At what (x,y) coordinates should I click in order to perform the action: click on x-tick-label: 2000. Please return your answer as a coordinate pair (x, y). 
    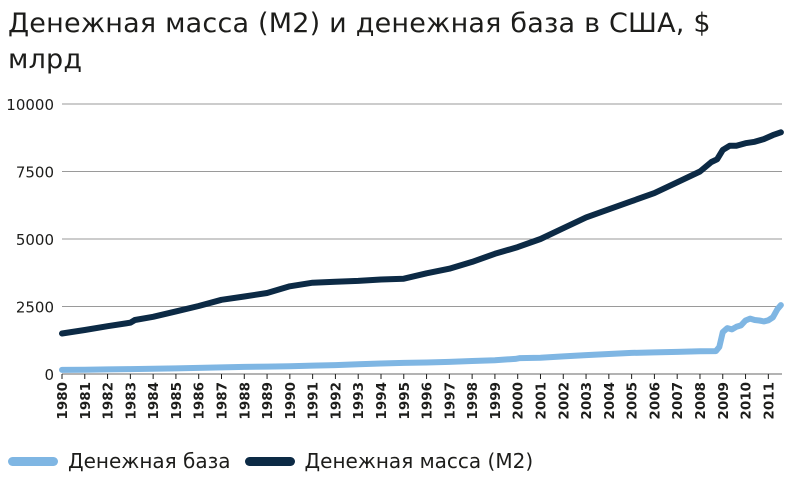
    Looking at the image, I should click on (519, 401).